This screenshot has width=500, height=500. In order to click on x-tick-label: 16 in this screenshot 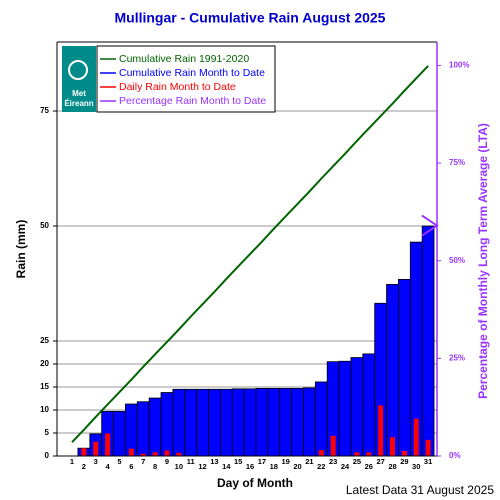, I will do `click(250, 466)`.